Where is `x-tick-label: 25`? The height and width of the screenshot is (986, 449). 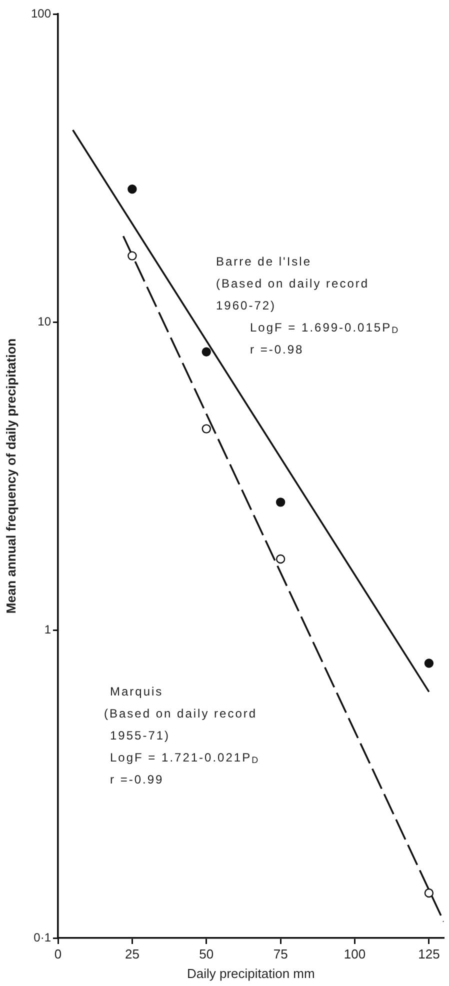
x-tick-label: 25 is located at coordinates (132, 954).